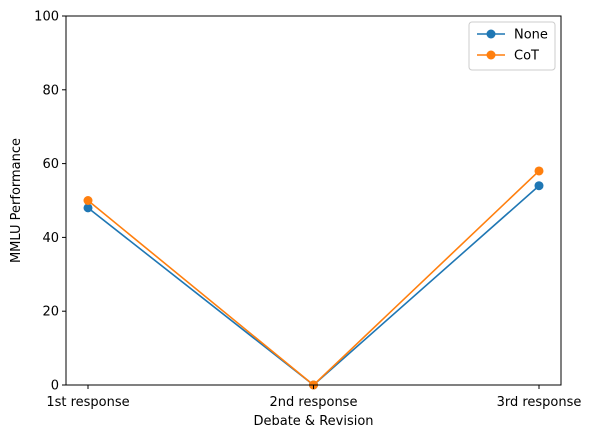 The width and height of the screenshot is (594, 438). I want to click on y-tick-label: 100, so click(46, 17).